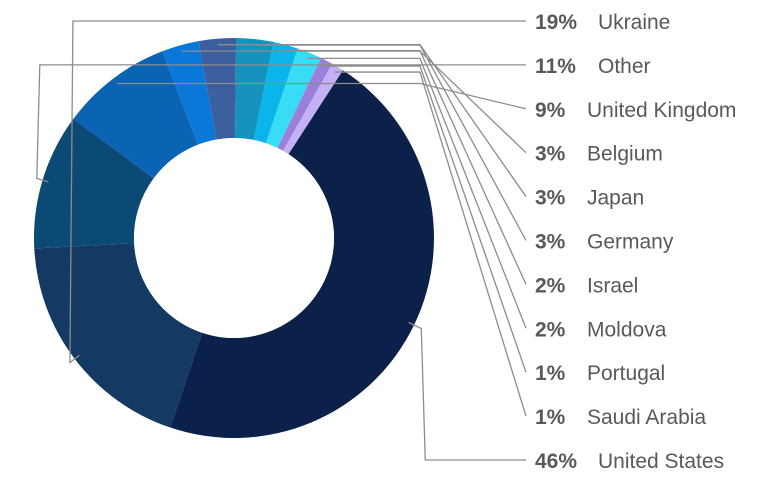 This screenshot has height=502, width=768. Describe the element at coordinates (189, 93) in the screenshot. I see `slice-belgium` at that location.